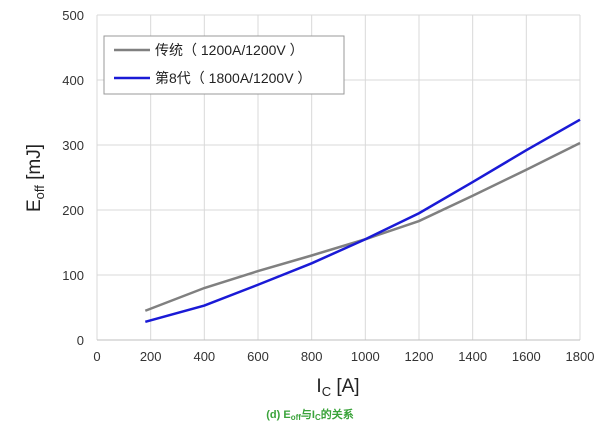 Image resolution: width=606 pixels, height=433 pixels. Describe the element at coordinates (233, 78) in the screenshot. I see `legend-label: 第8代（ 1800A/1200V ）` at that location.